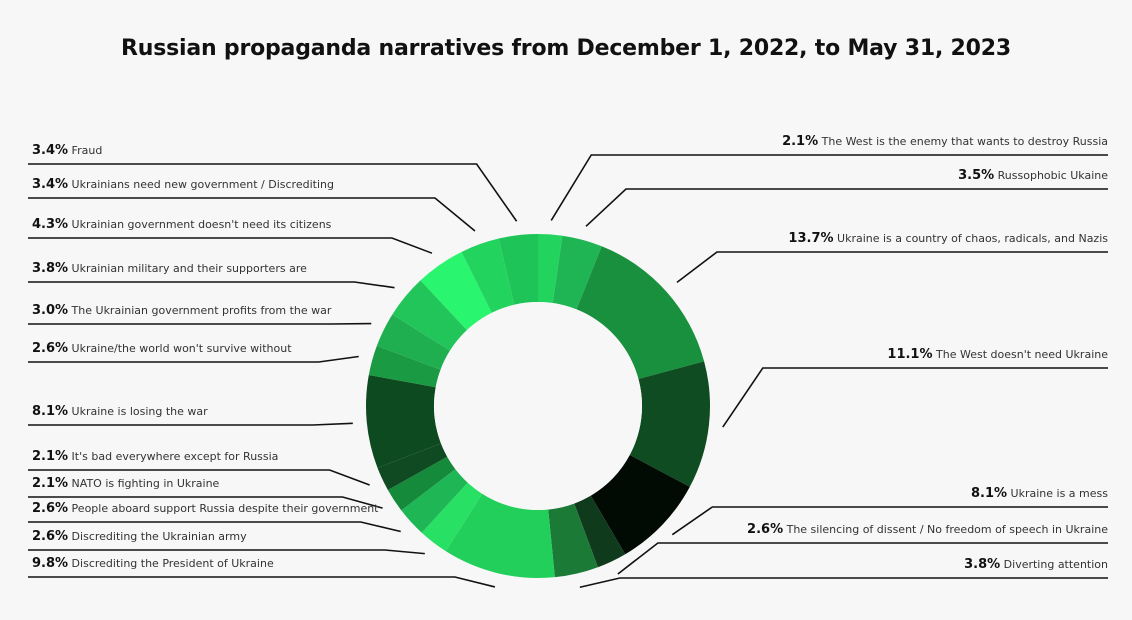  I want to click on slice-label: 8.1% Ukraine is a mess, so click(1039, 493).